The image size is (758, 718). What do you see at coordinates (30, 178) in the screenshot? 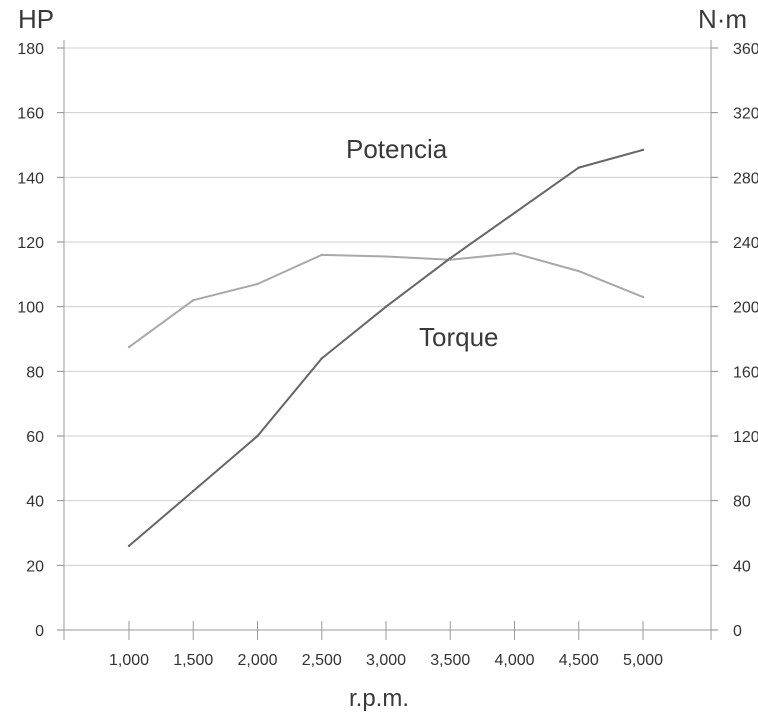
I see `y-left-tick-label: 140` at bounding box center [30, 178].